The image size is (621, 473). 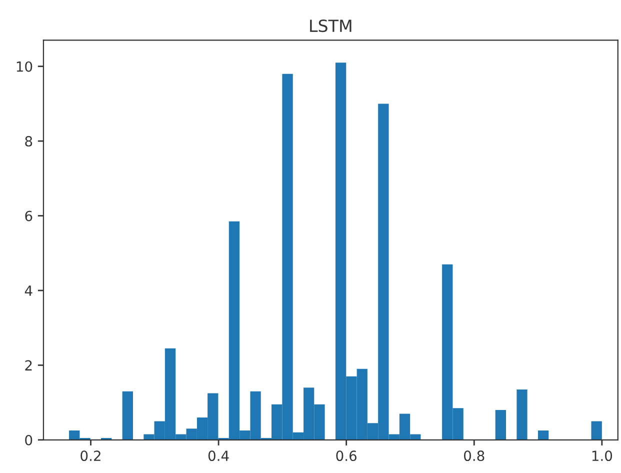 I want to click on chart-title: LSTM, so click(x=331, y=26).